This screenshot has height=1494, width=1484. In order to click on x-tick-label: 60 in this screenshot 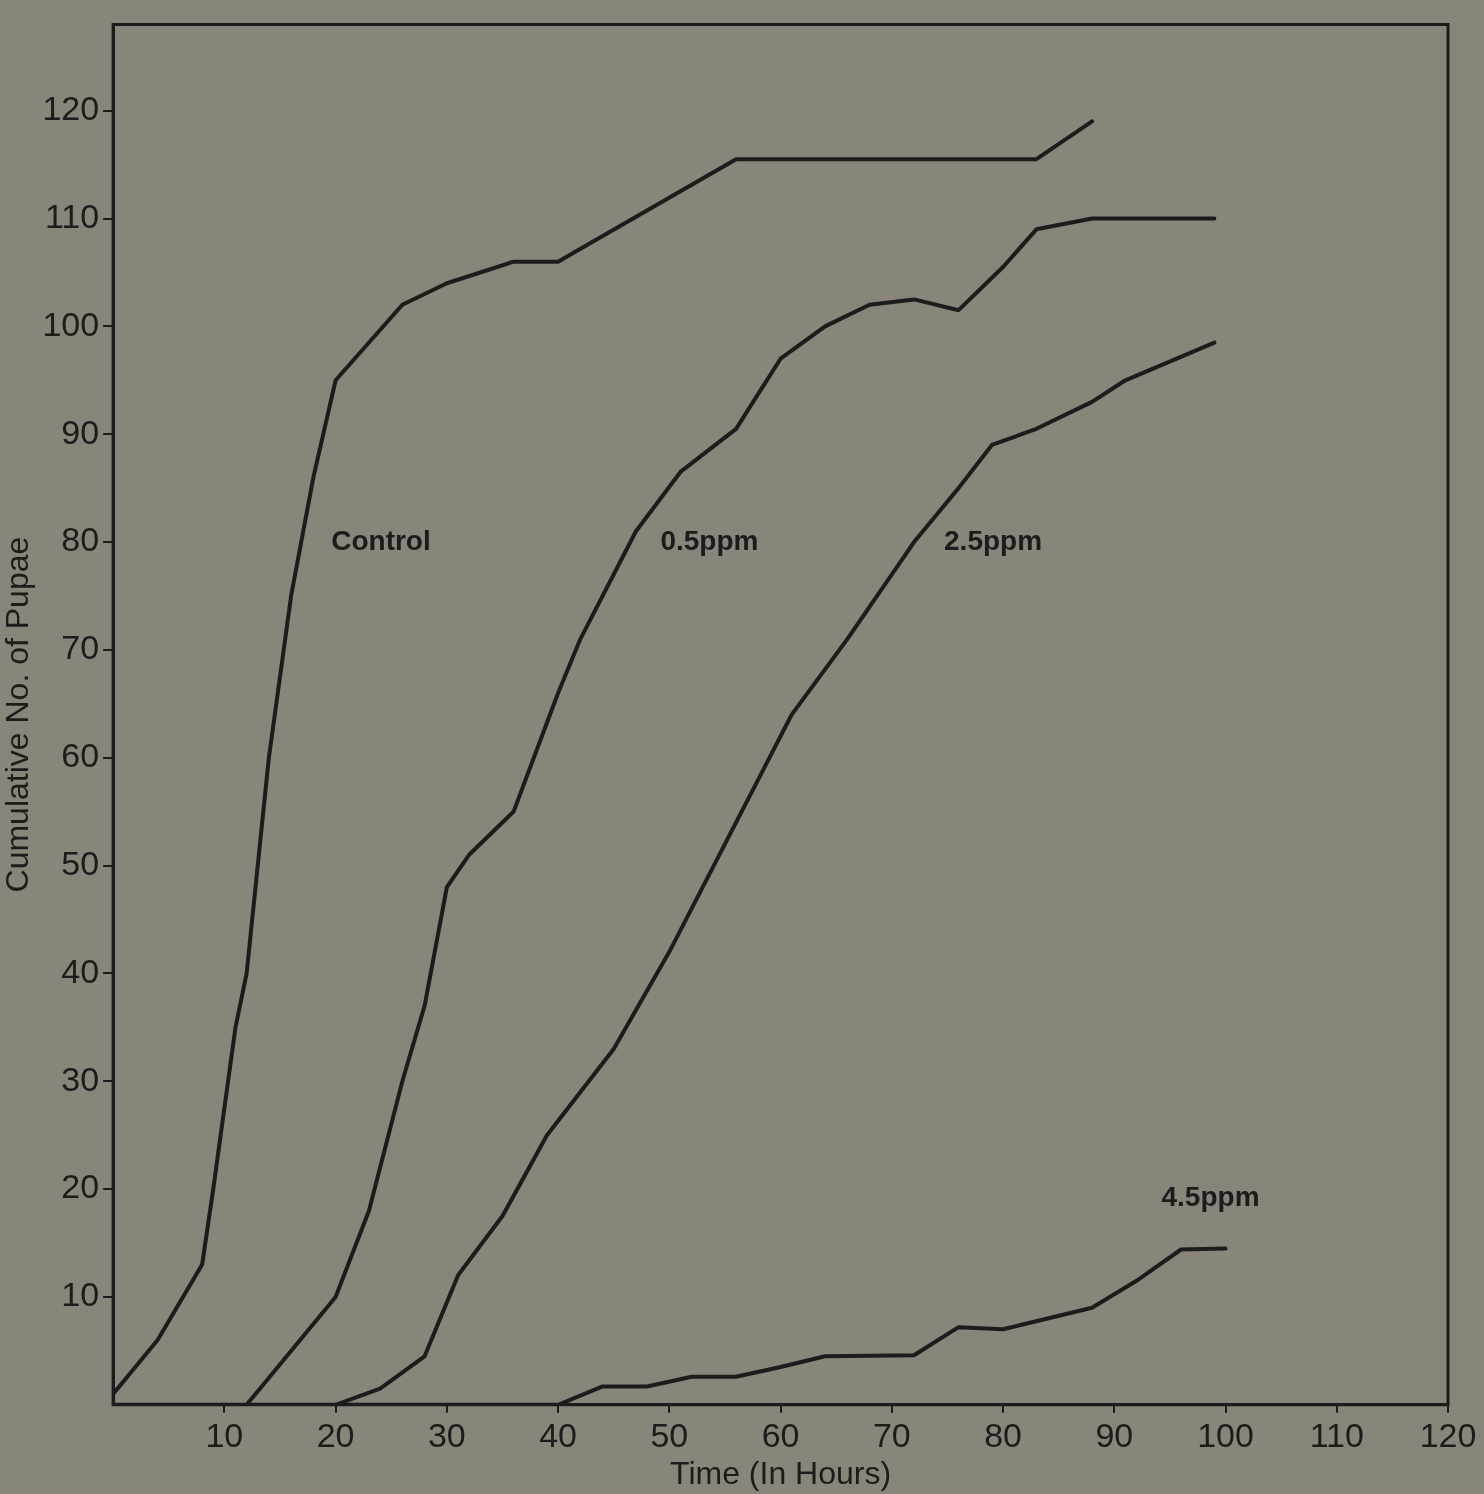, I will do `click(780, 1434)`.